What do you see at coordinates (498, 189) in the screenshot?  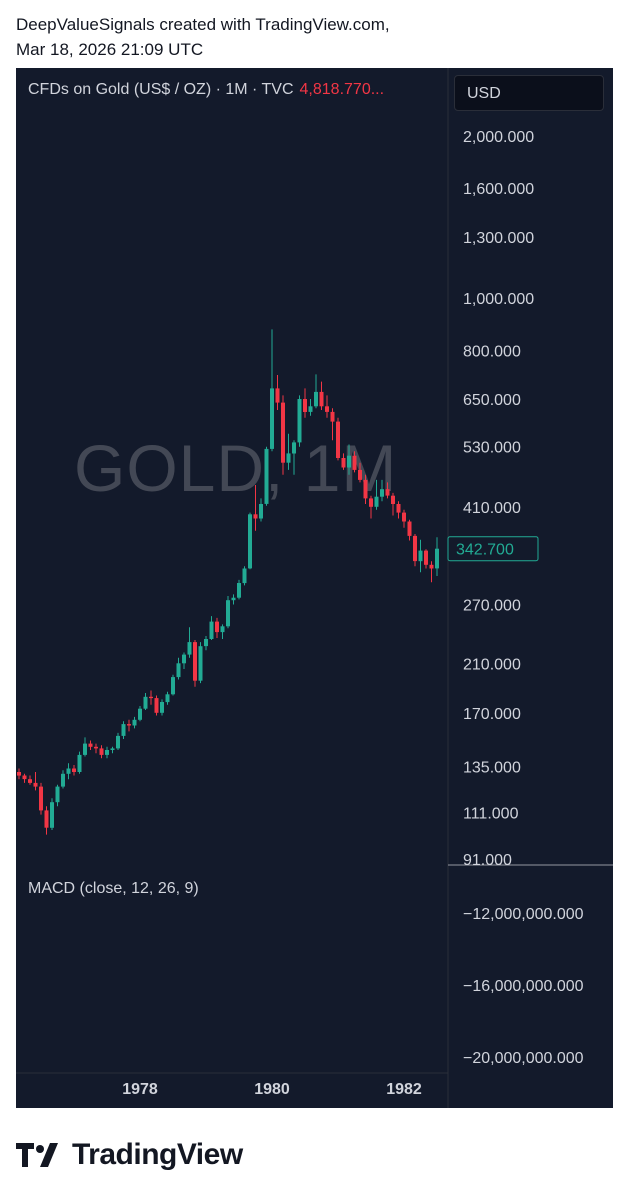 I see `price-tick-label: 1,600.000` at bounding box center [498, 189].